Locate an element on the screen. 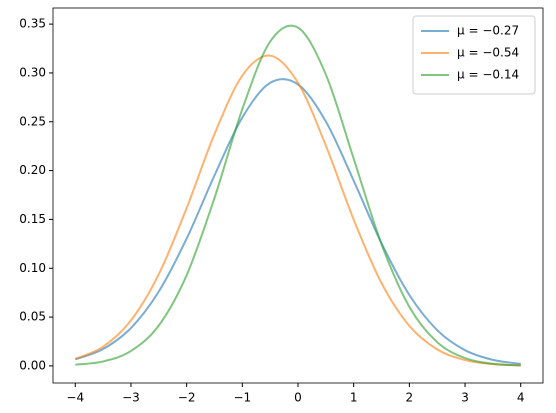  y-tick-label: 0.00 is located at coordinates (32, 365).